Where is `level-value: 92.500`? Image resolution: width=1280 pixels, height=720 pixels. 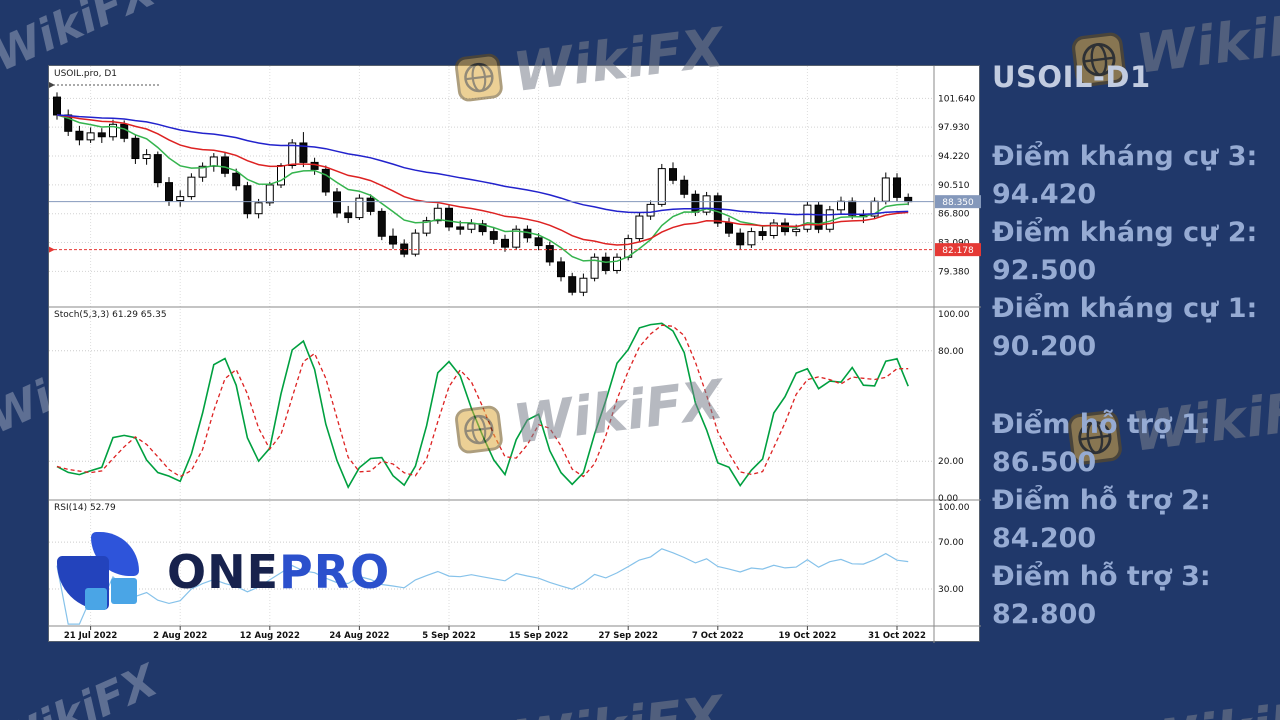
level-value: 92.500 is located at coordinates (1044, 270).